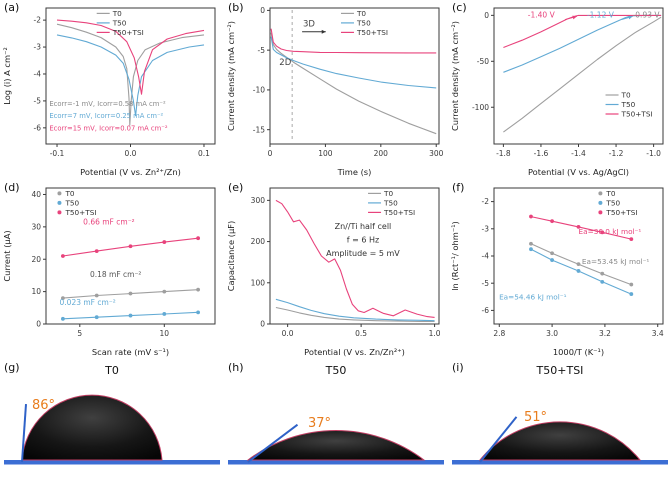  Describe the element at coordinates (435, 333) in the screenshot. I see `svg-text: 1.0` at that location.